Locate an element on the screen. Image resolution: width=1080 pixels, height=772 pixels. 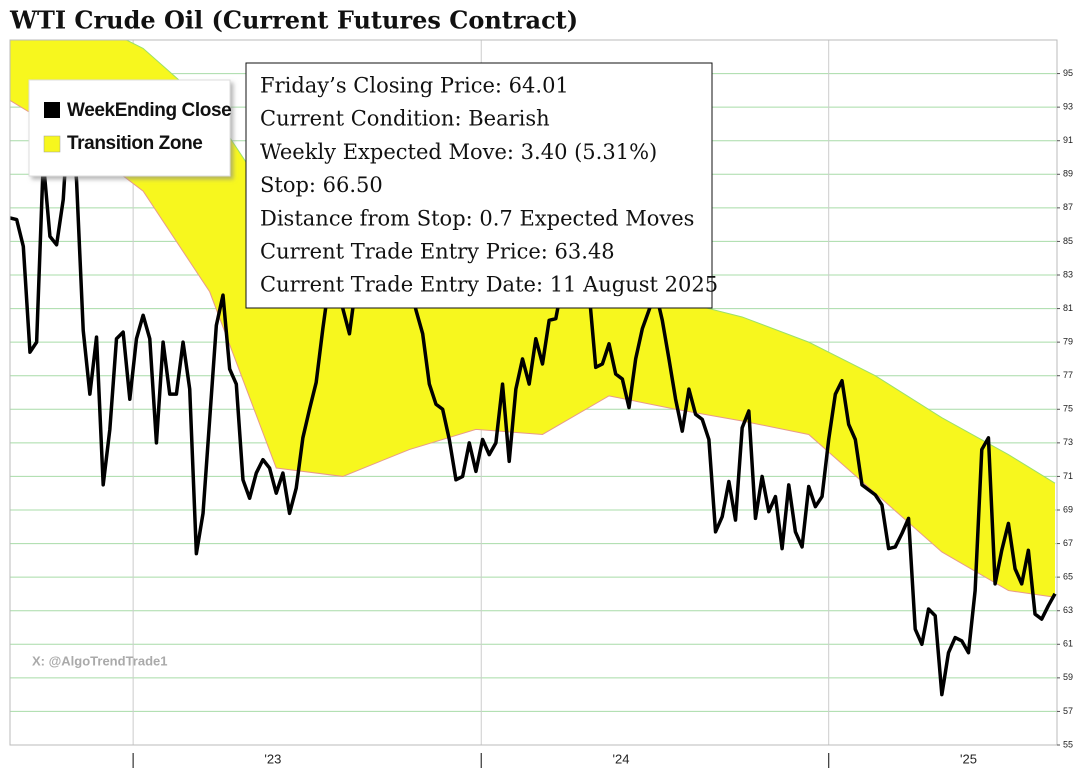
legend: WeekEnding Close Transition Zone is located at coordinates (130, 128).